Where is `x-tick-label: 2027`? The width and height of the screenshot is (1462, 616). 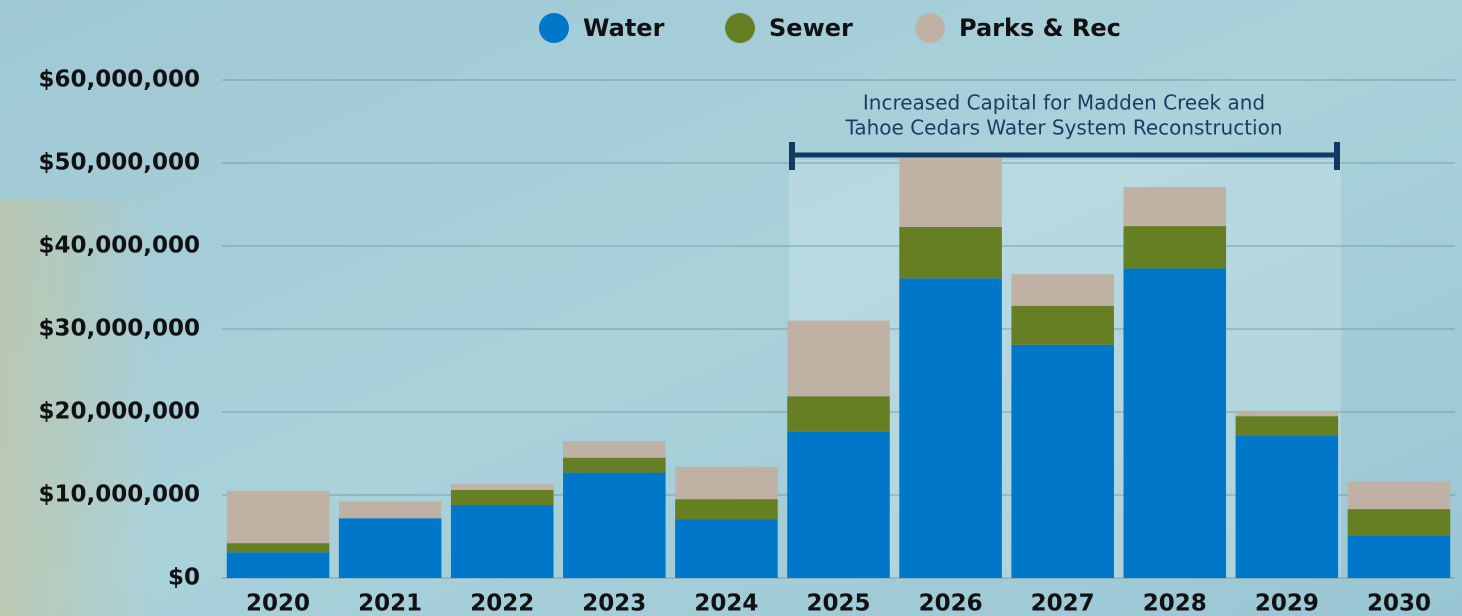
x-tick-label: 2027 is located at coordinates (1063, 603).